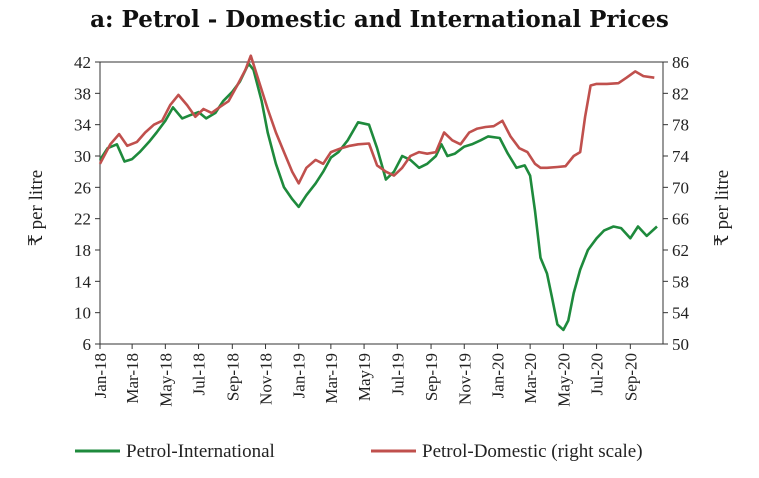  I want to click on left-tick-label: 14, so click(83, 281).